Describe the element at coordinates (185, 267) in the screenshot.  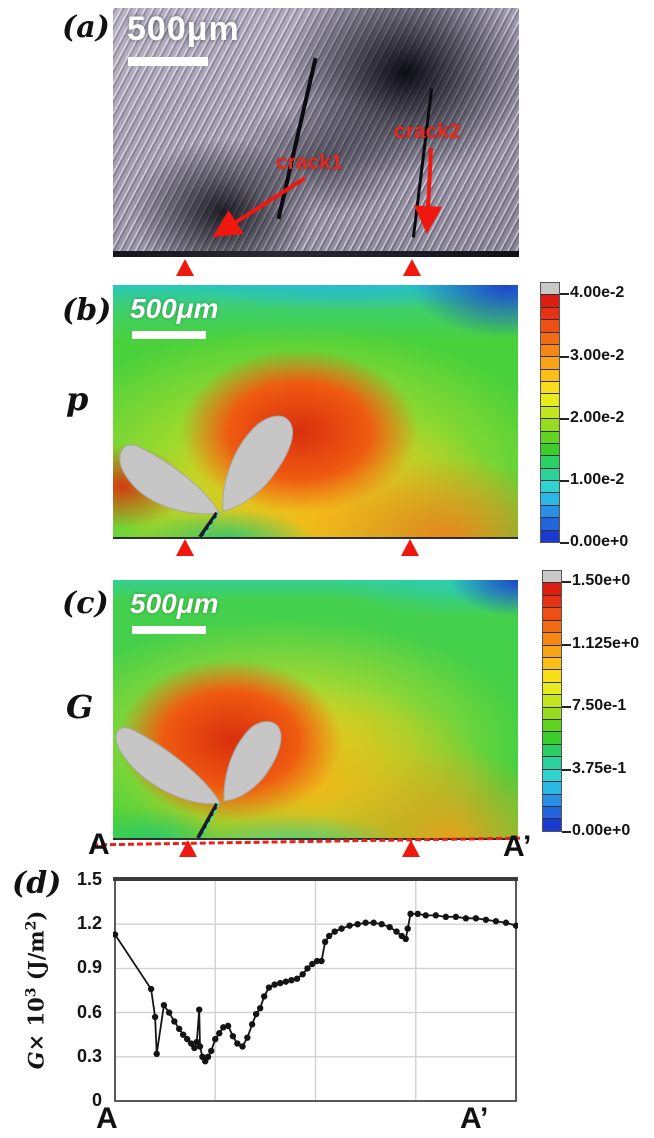
I see `crack1-position-marker` at that location.